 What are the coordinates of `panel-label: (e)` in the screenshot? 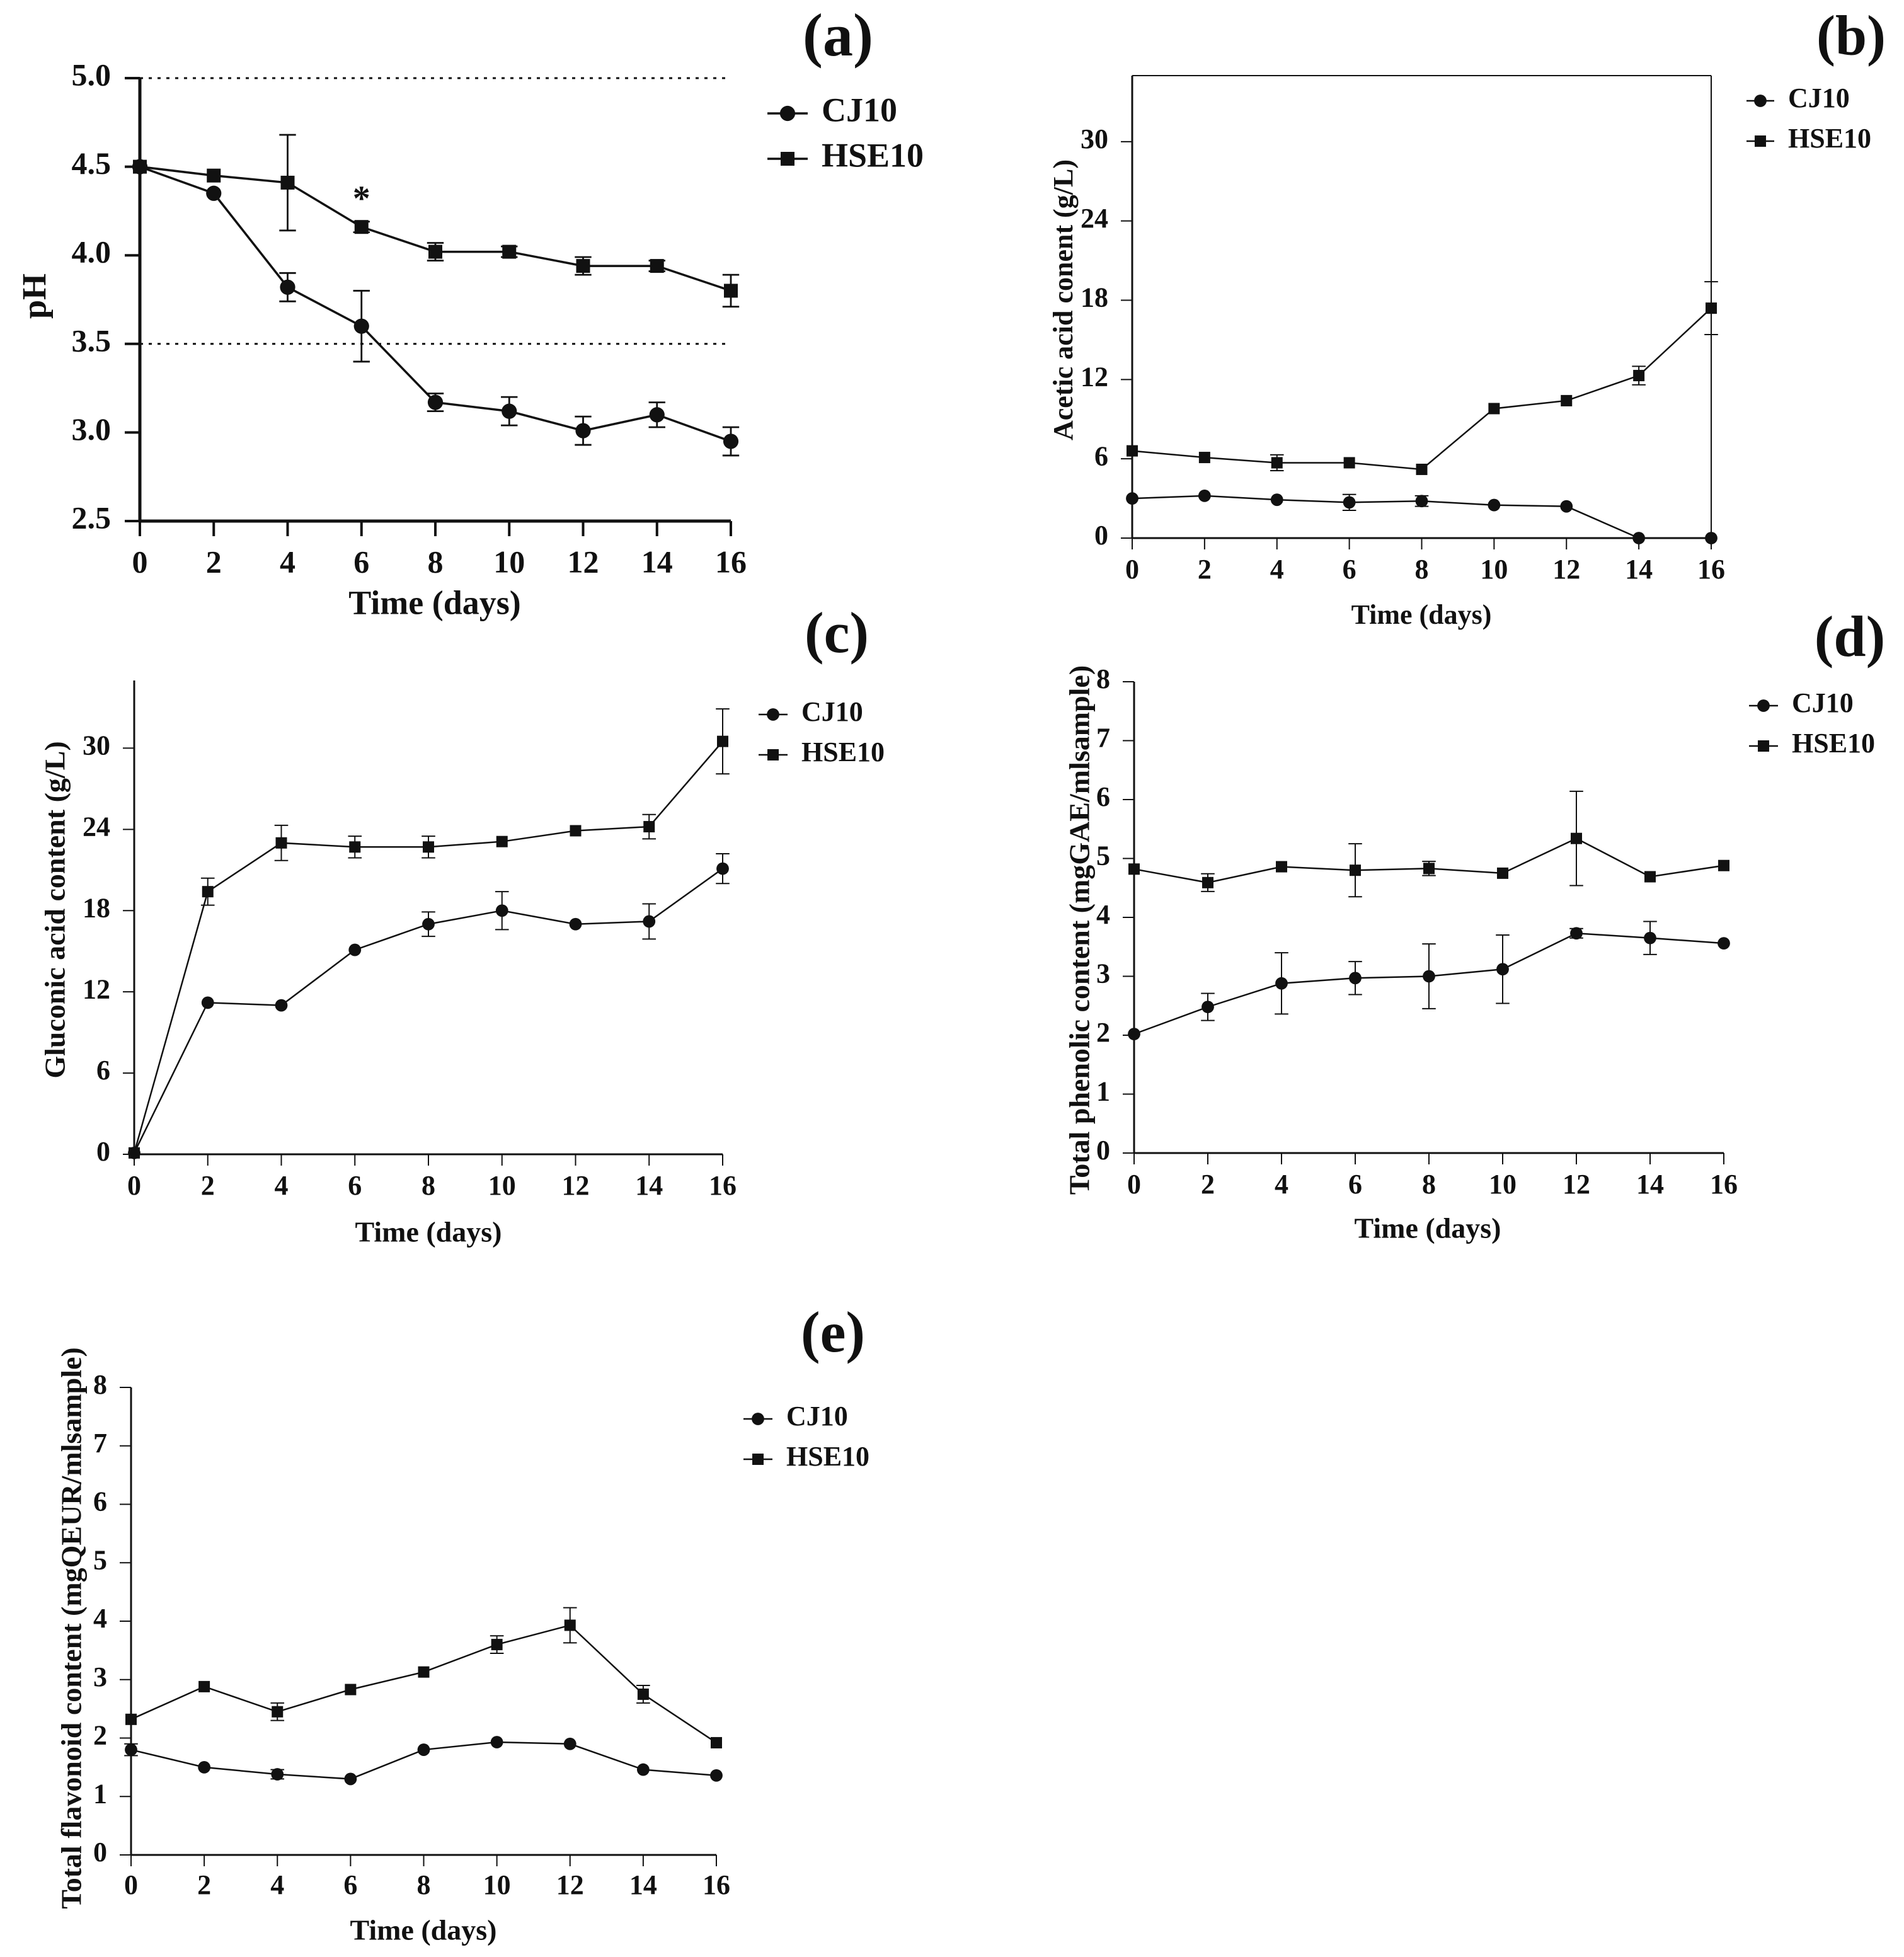 It's located at (833, 1332).